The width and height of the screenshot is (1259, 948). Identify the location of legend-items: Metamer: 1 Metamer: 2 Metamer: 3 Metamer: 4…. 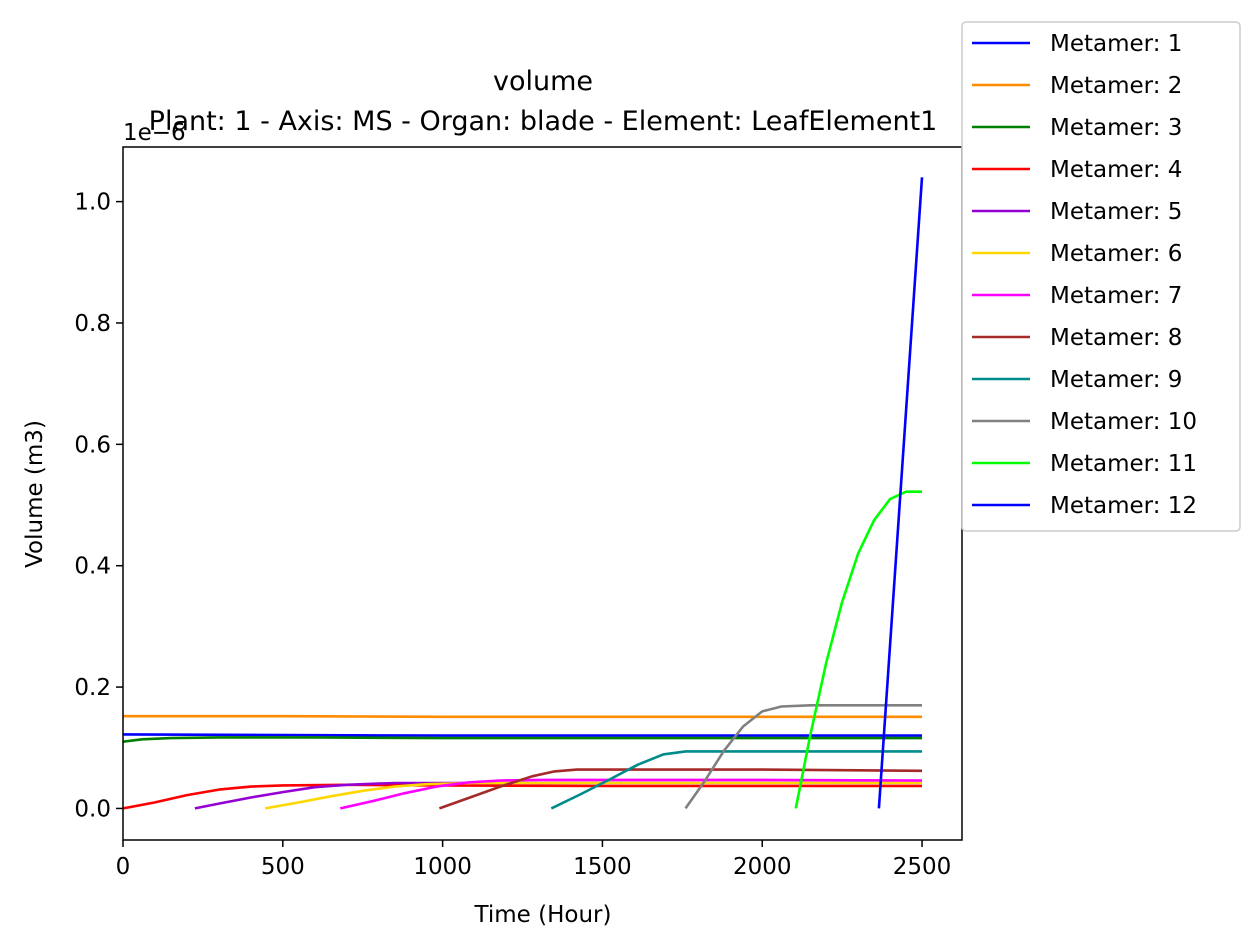
(1084, 275).